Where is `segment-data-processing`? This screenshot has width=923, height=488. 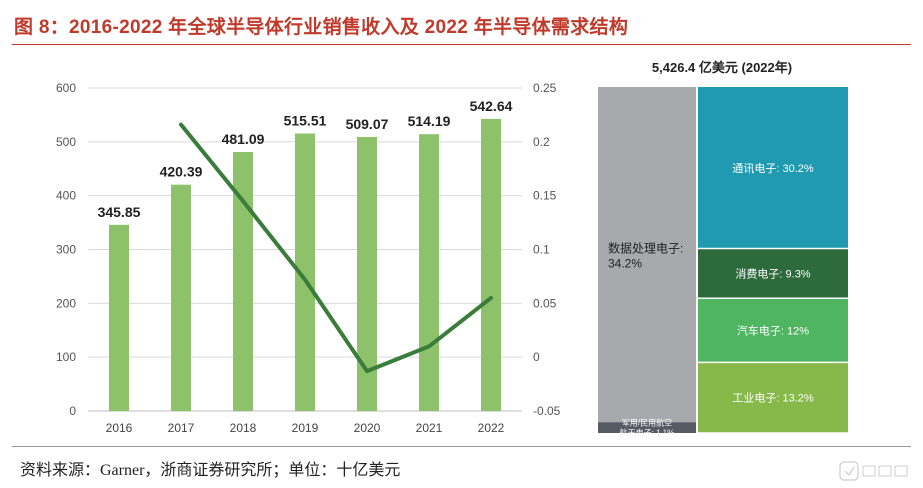 segment-data-processing is located at coordinates (647, 255).